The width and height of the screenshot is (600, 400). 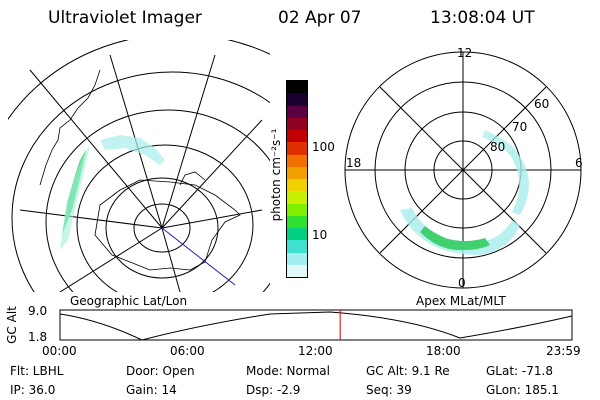 What do you see at coordinates (198, 256) in the screenshot?
I see `sun-direction-line` at bounding box center [198, 256].